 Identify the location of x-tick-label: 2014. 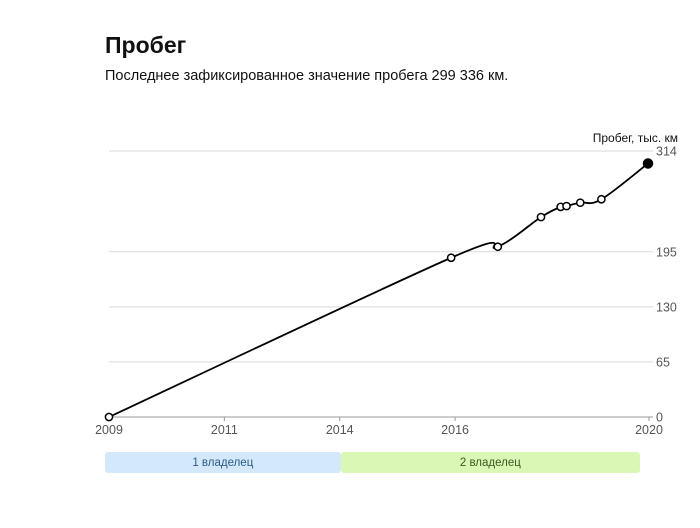
(340, 430).